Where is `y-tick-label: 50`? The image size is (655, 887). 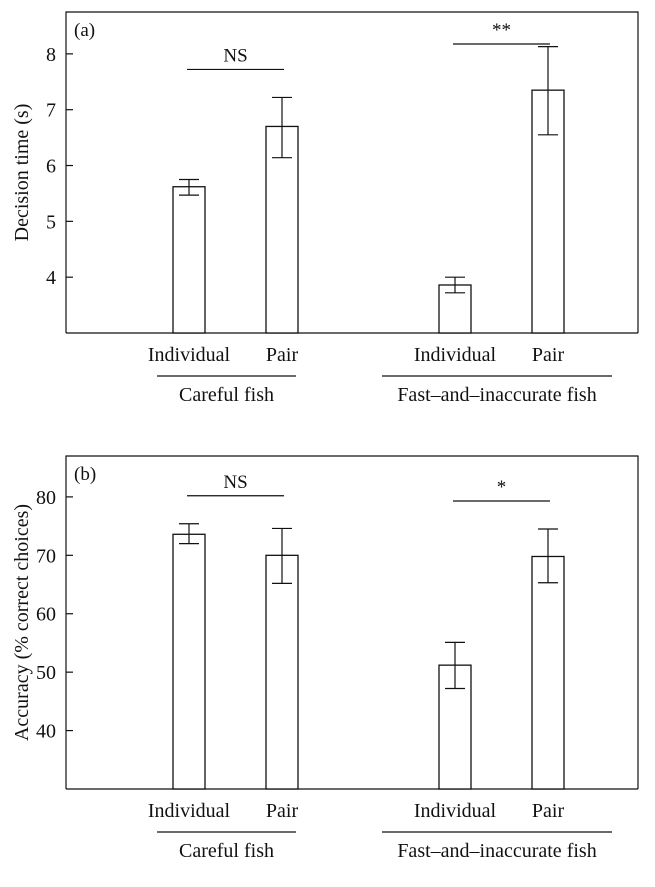
y-tick-label: 50 is located at coordinates (46, 673).